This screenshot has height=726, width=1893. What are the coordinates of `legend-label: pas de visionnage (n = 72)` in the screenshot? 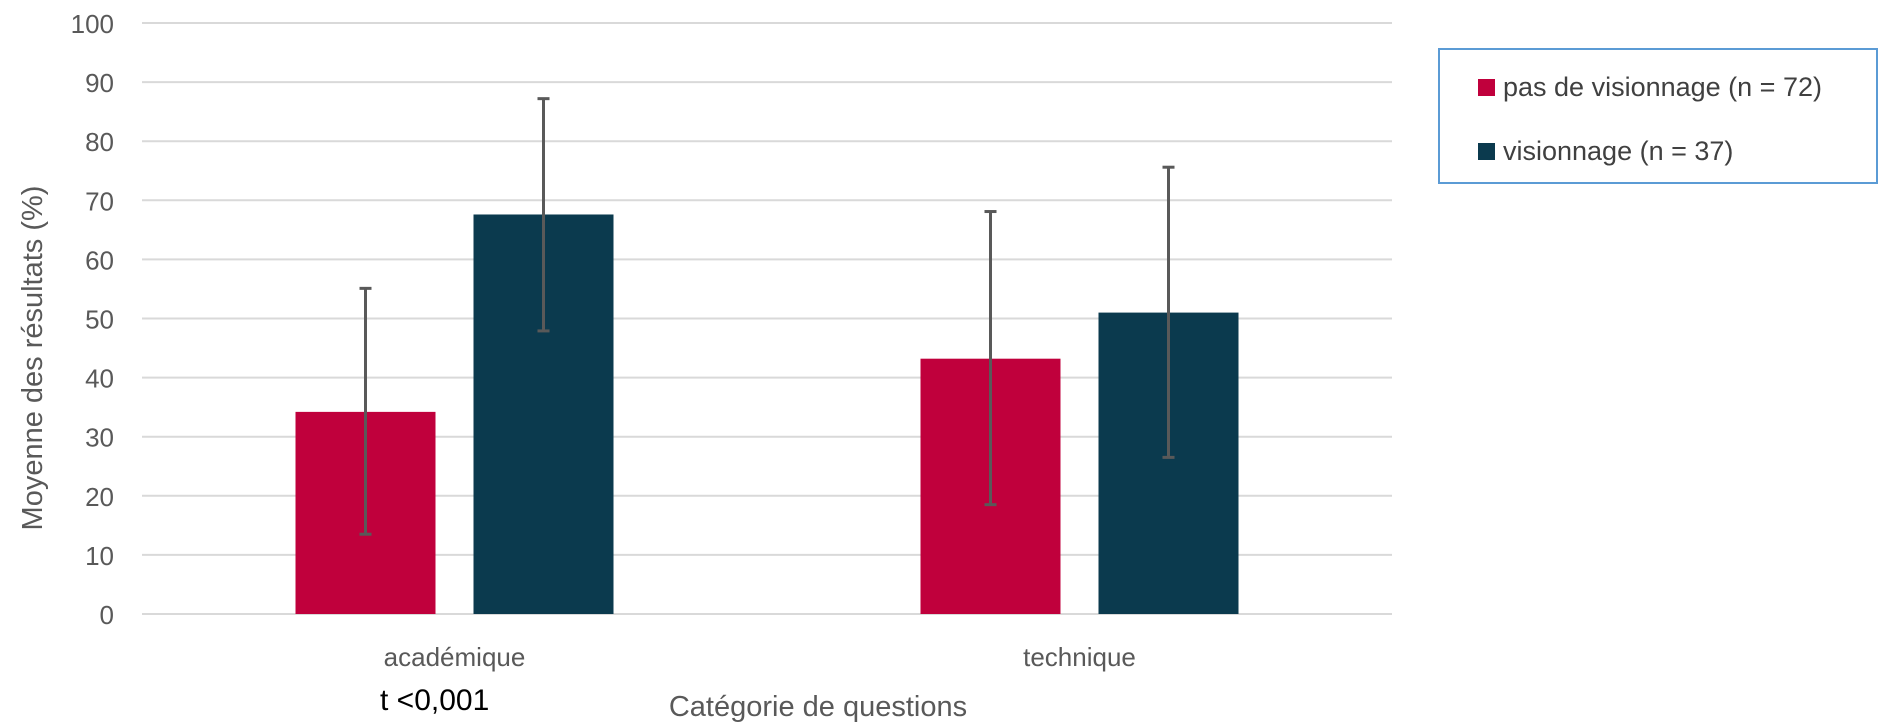 It's located at (1662, 87).